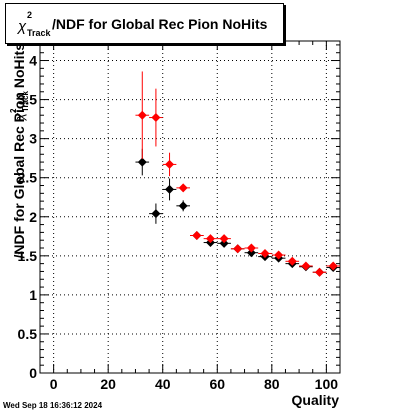  I want to click on y-tick-label: 4, so click(33, 61).